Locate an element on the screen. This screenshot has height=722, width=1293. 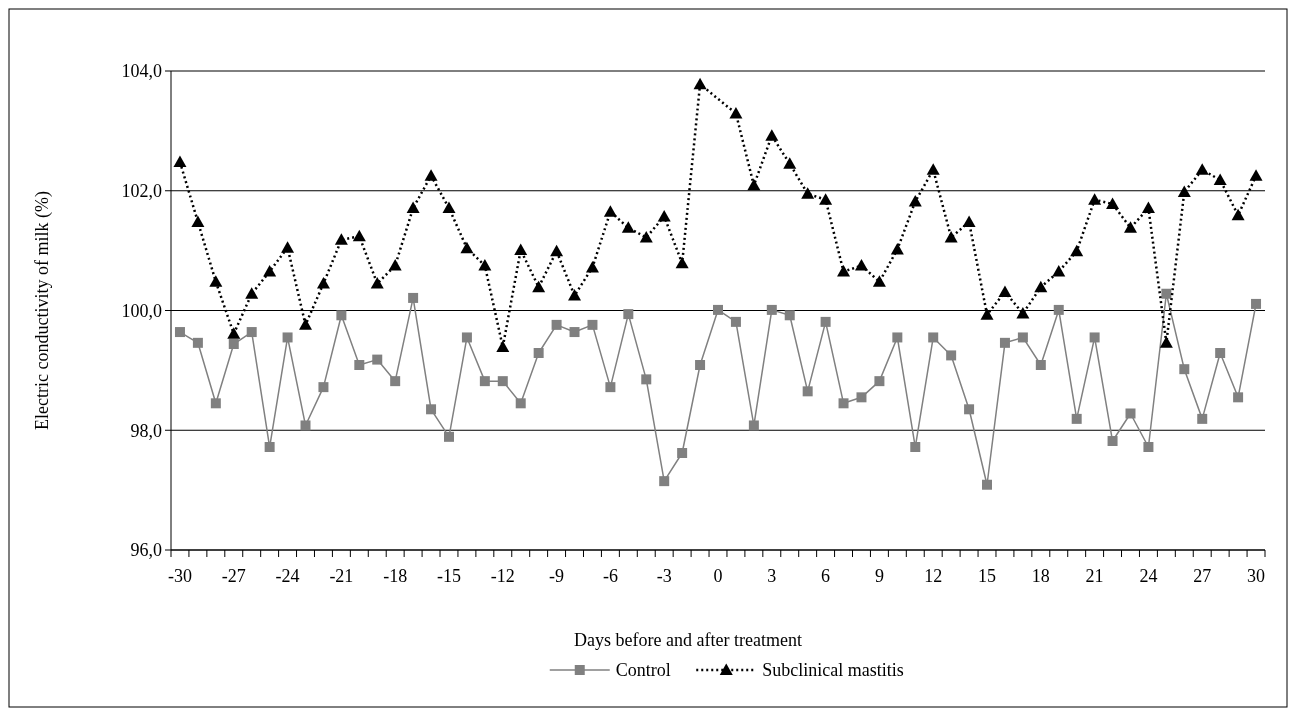
y-axis-title: Electric conductivity of milk (%) is located at coordinates (42, 310).